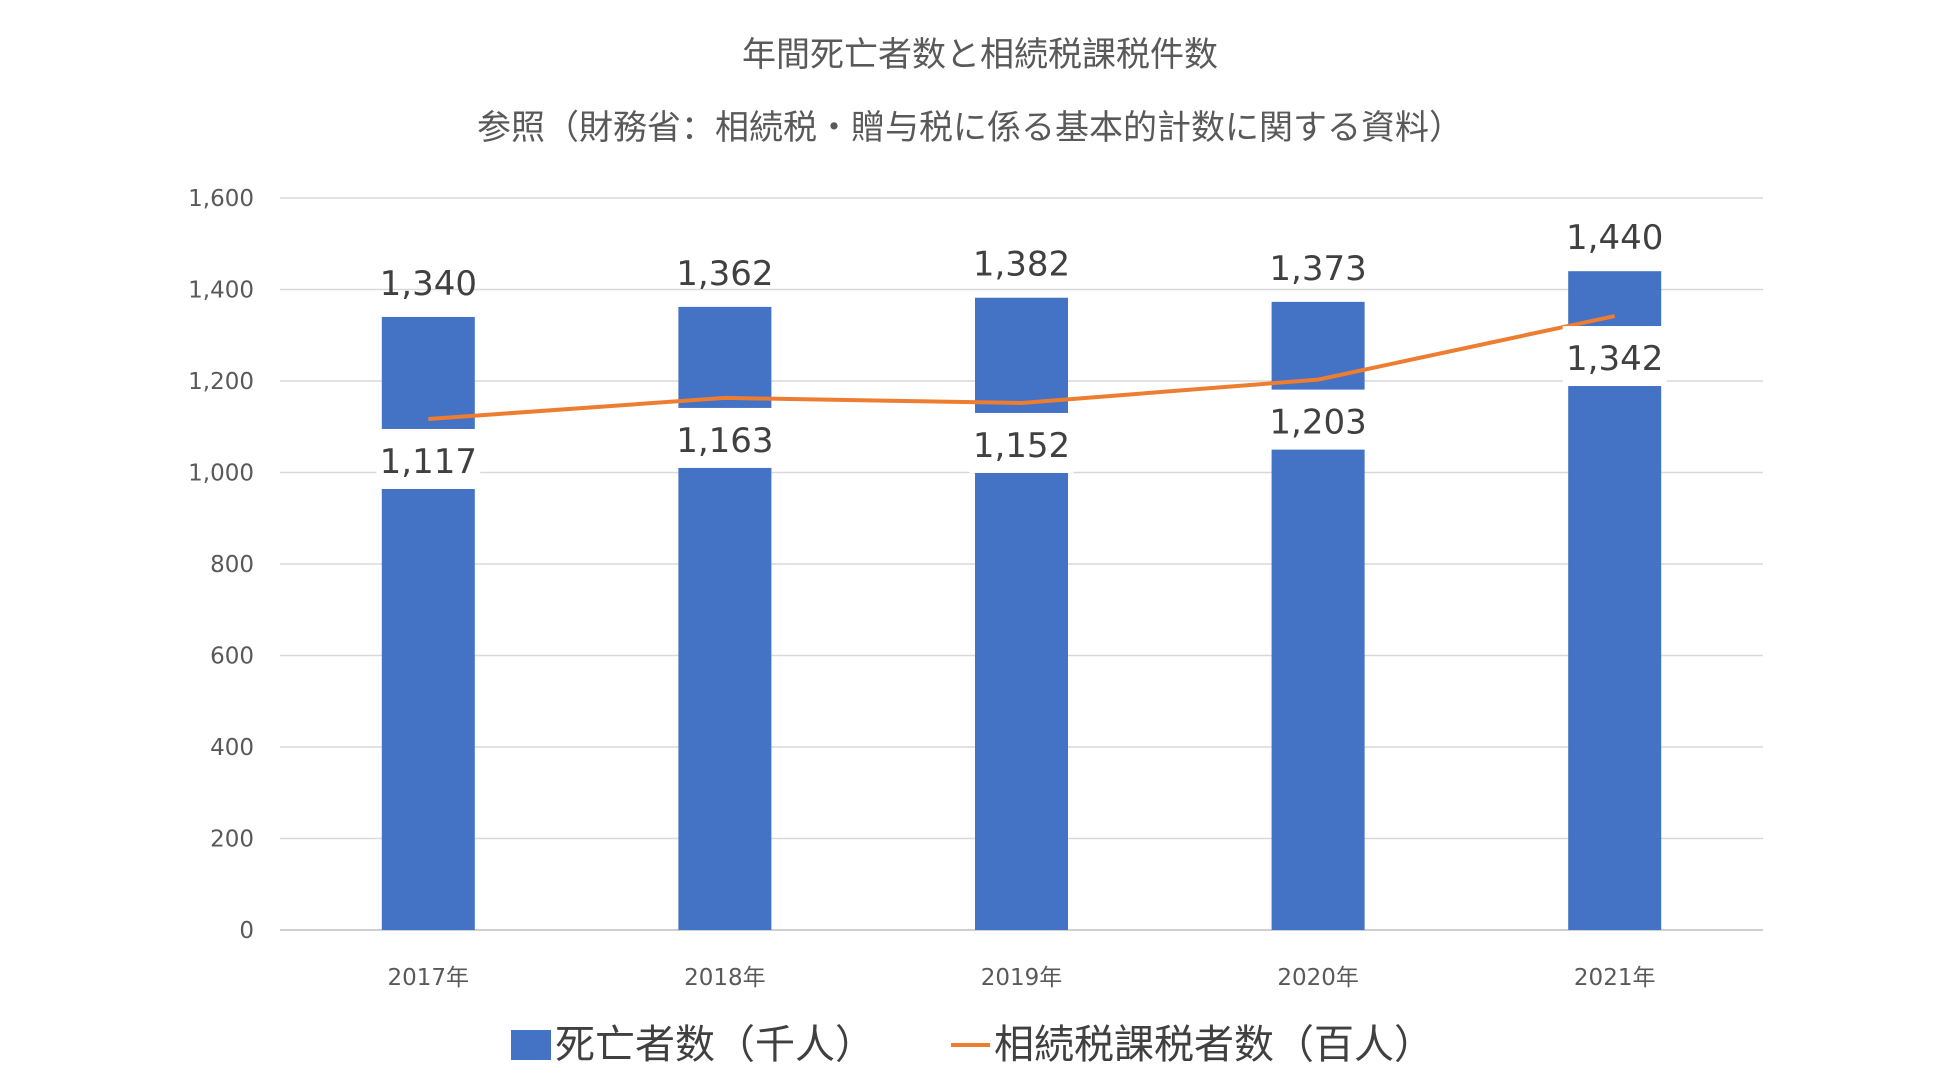 Image resolution: width=1950 pixels, height=1074 pixels. I want to click on bar-data-labels: 1,340 1,362 1,382 1,373 1,440, so click(1022, 261).